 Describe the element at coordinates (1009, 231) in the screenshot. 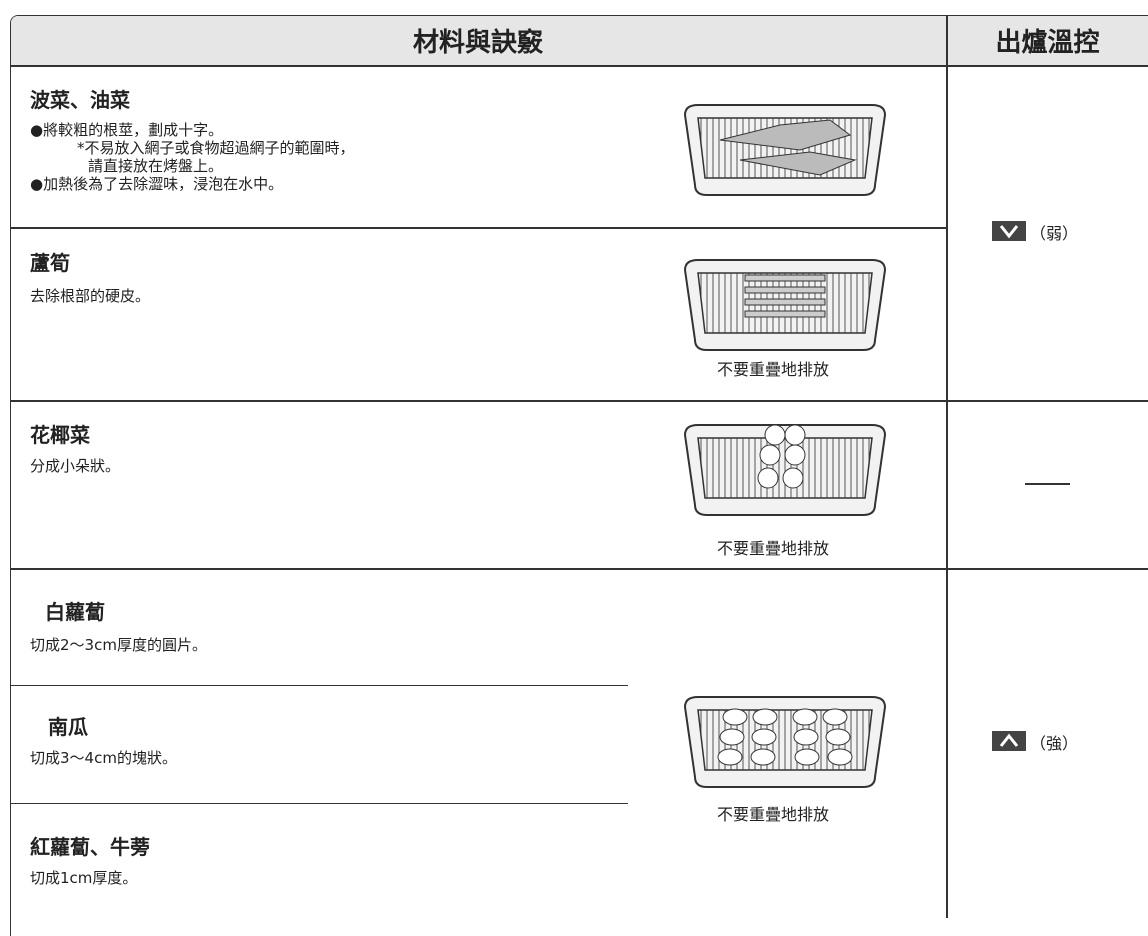

I see `weak-icon` at that location.